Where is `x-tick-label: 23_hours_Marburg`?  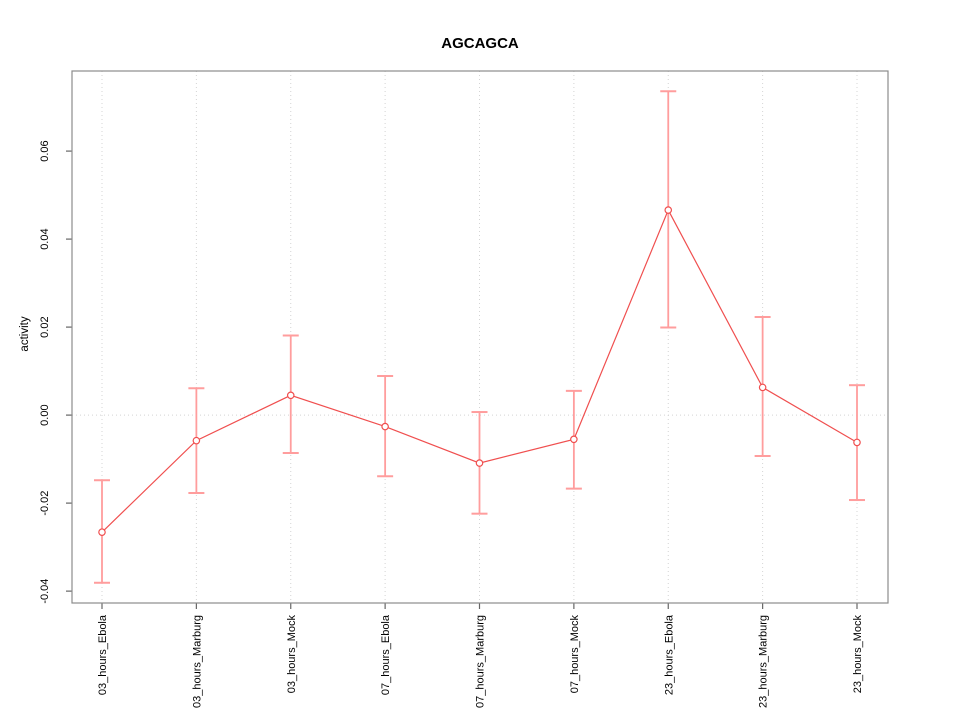
x-tick-label: 23_hours_Marburg is located at coordinates (764, 661).